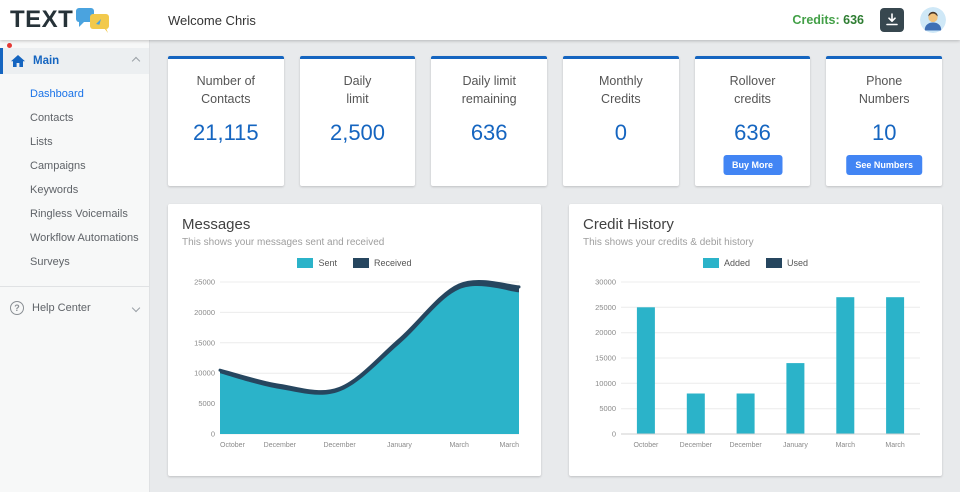 Image resolution: width=960 pixels, height=492 pixels. What do you see at coordinates (710, 263) in the screenshot?
I see `legend-swatch-added` at bounding box center [710, 263].